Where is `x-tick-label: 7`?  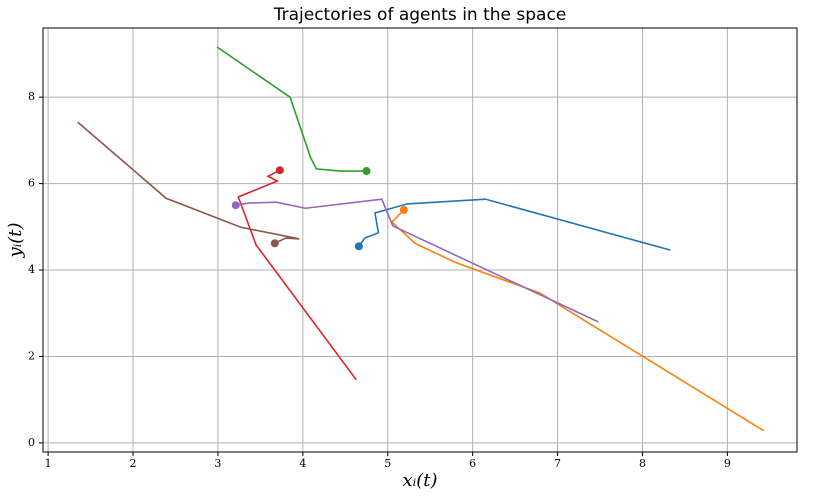
x-tick-label: 7 is located at coordinates (557, 463).